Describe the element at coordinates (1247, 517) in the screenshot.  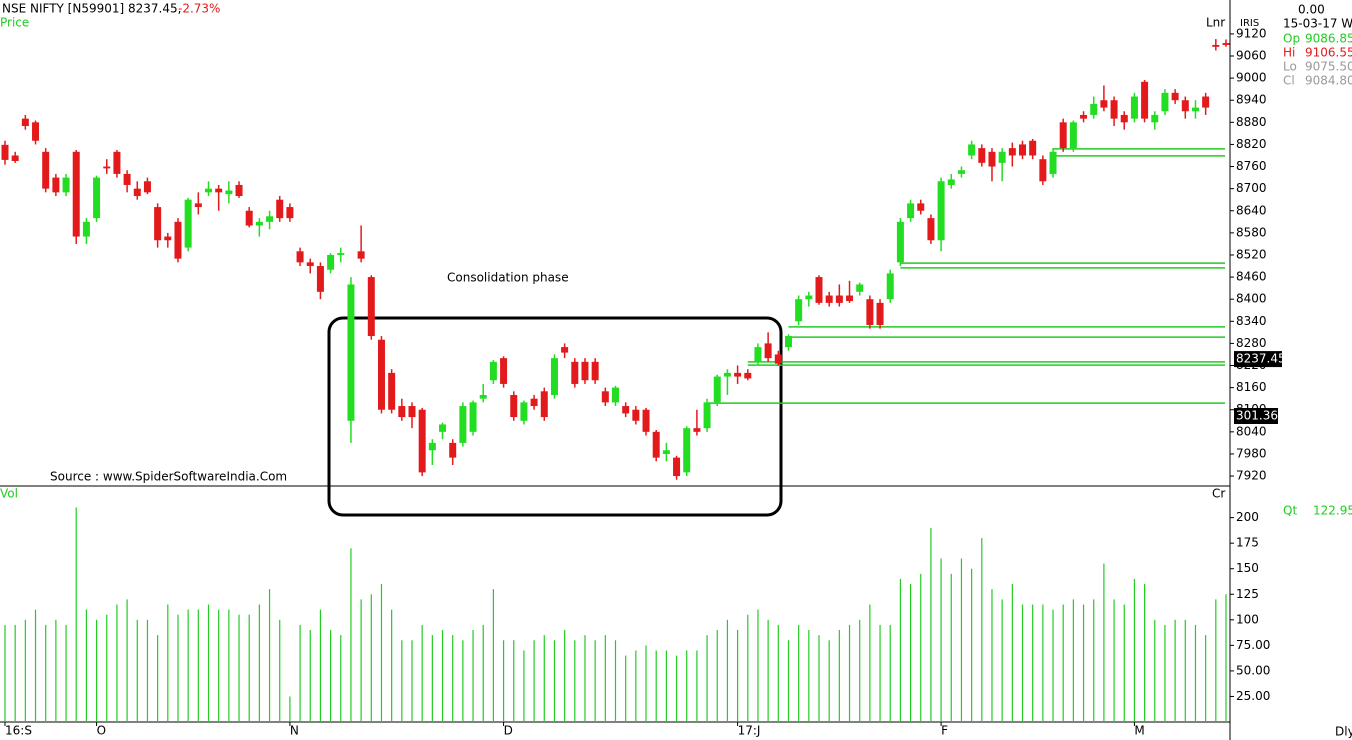
I see `vol-tick-label: 200` at that location.